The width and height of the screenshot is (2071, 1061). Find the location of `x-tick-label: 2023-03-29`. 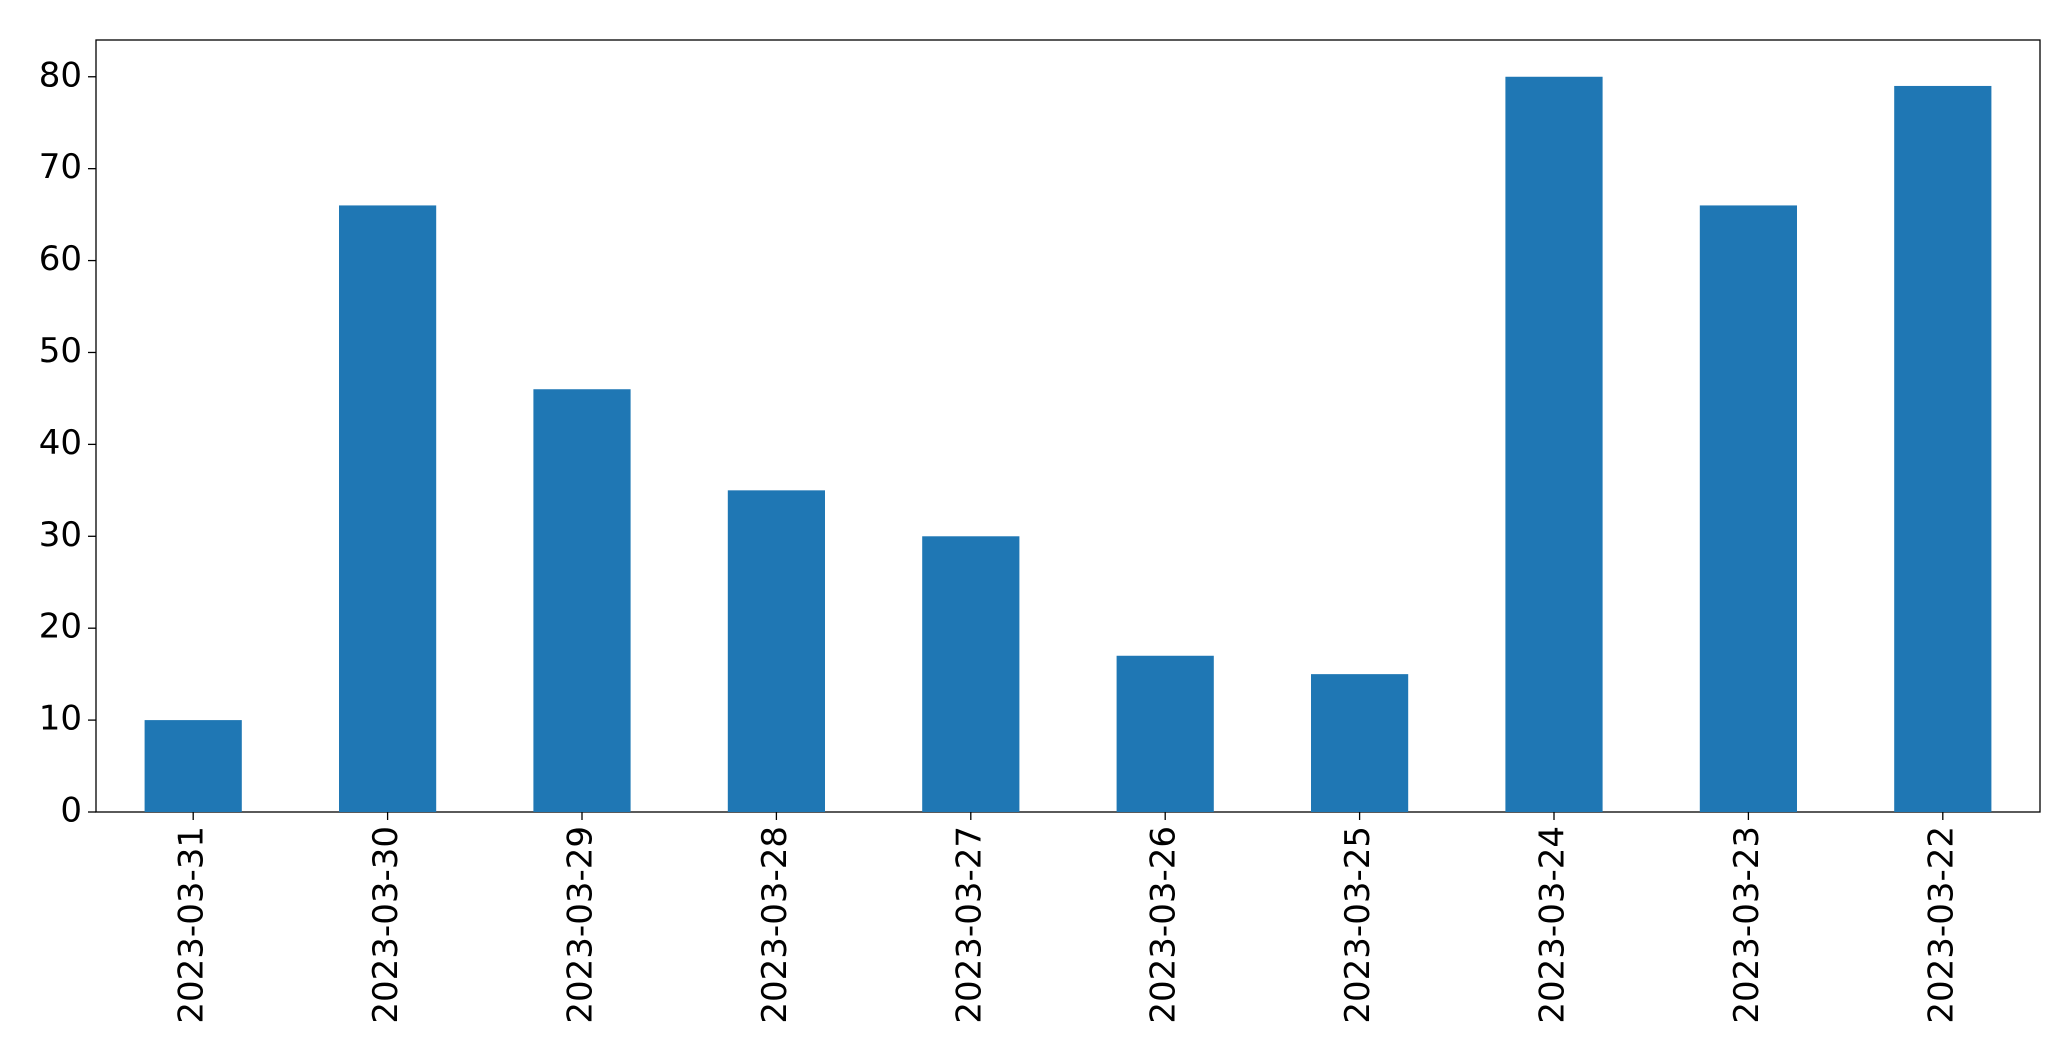

x-tick-label: 2023-03-29 is located at coordinates (581, 925).